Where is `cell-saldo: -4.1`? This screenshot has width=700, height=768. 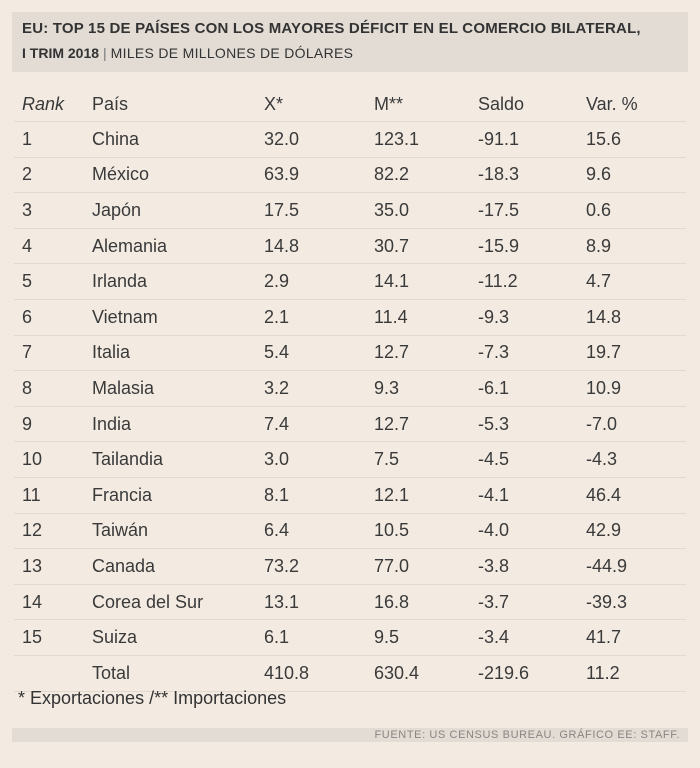 cell-saldo: -4.1 is located at coordinates (532, 495).